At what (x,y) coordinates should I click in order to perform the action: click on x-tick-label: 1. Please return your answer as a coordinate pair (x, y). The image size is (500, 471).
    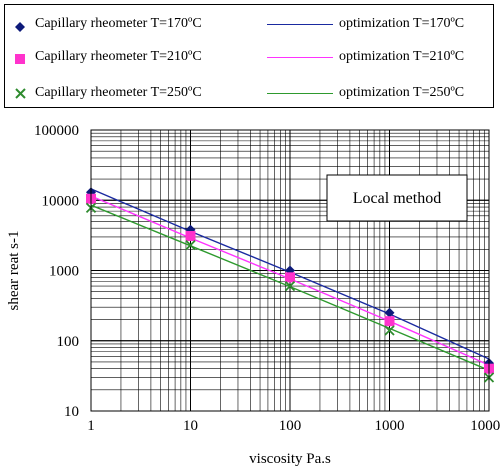
    Looking at the image, I should click on (91, 426).